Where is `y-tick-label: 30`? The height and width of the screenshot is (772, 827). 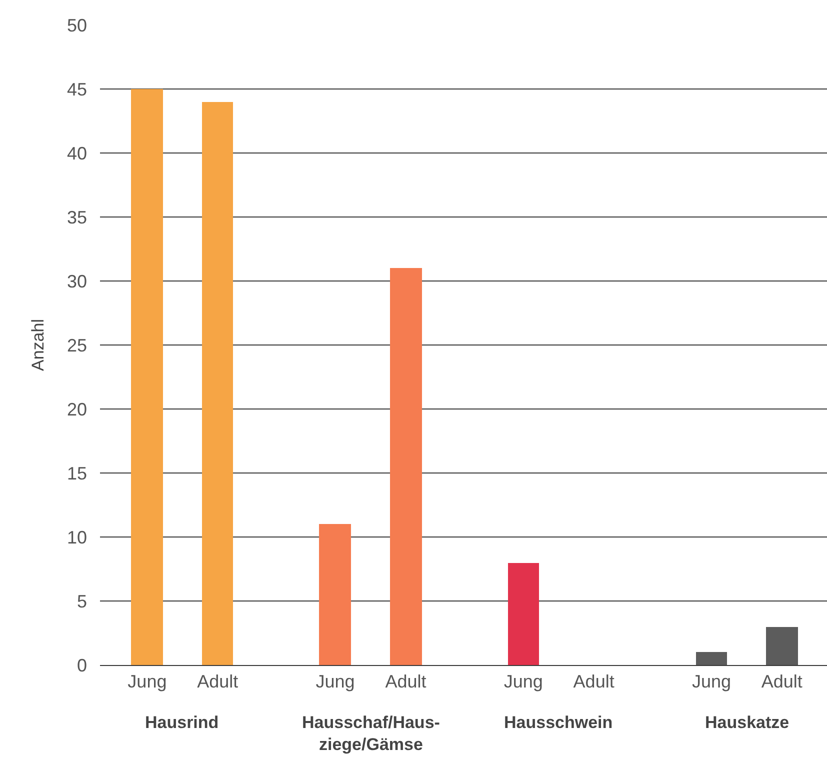
y-tick-label: 30 is located at coordinates (76, 281).